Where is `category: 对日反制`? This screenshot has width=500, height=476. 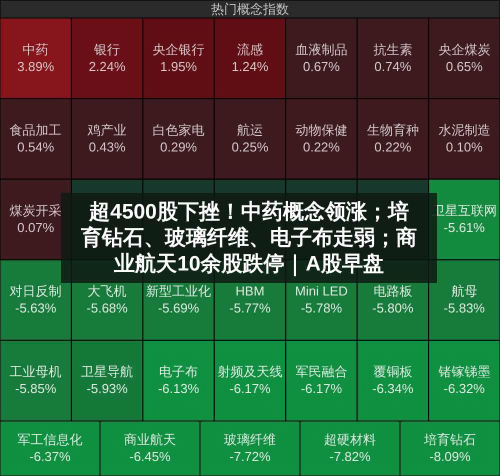 category: 对日反制 is located at coordinates (36, 291).